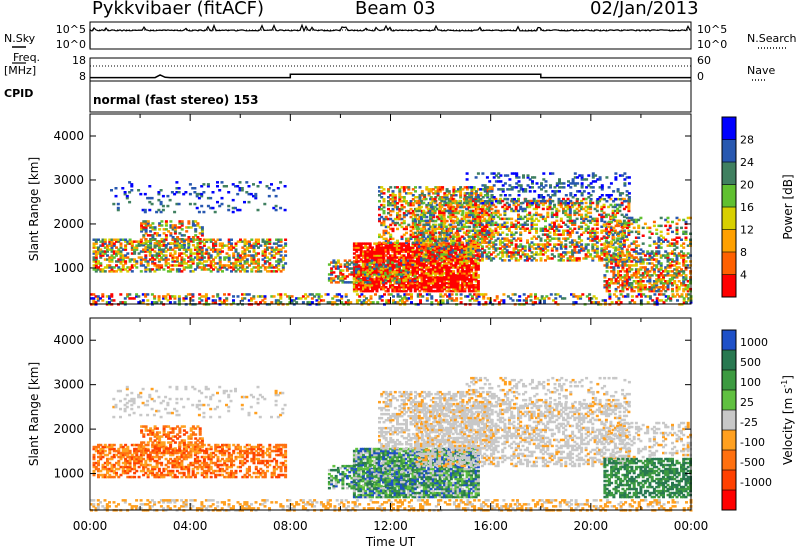 The height and width of the screenshot is (554, 800). Describe the element at coordinates (20, 70) in the screenshot. I see `freq-unit-label: [MHz]` at that location.